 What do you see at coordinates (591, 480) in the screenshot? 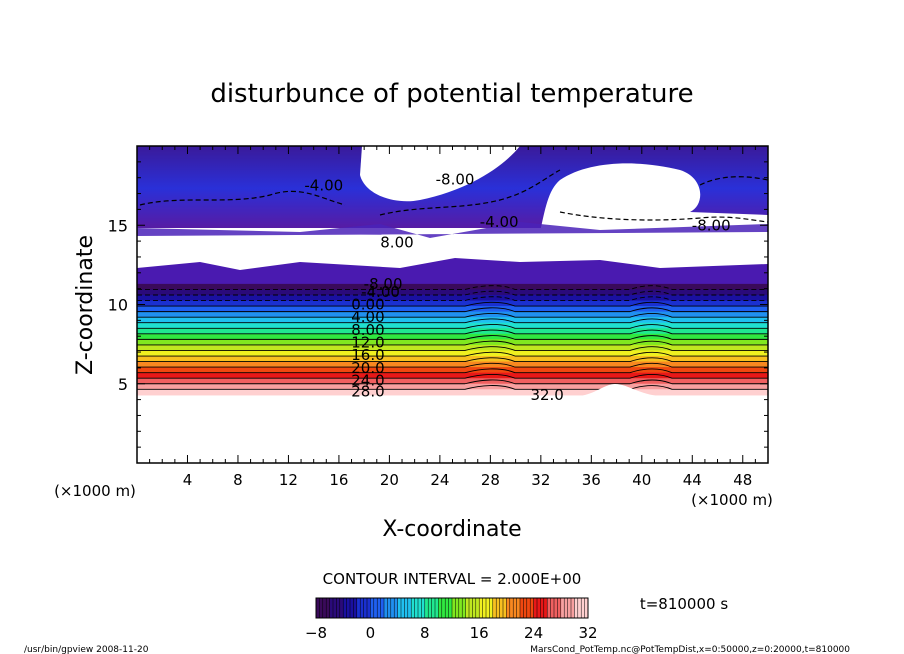
I see `x-tick-label: 36` at bounding box center [591, 480].